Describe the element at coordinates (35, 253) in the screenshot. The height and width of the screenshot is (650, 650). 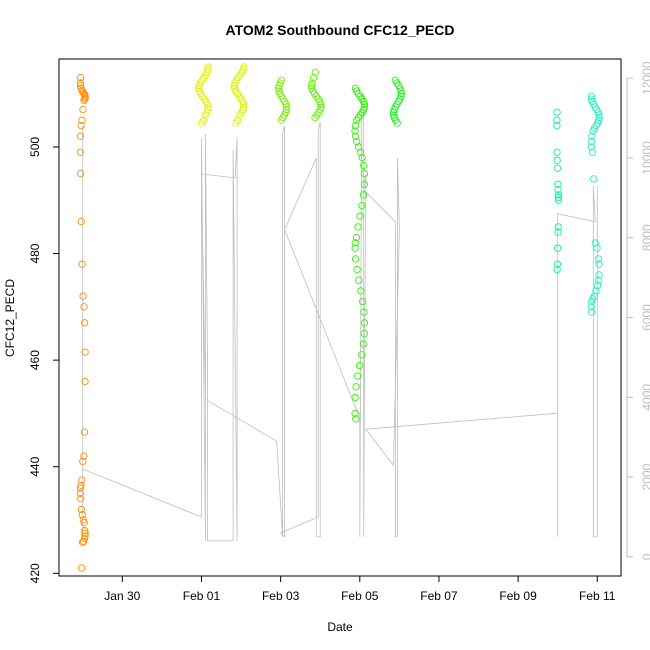
I see `y-tick-label: 480` at that location.